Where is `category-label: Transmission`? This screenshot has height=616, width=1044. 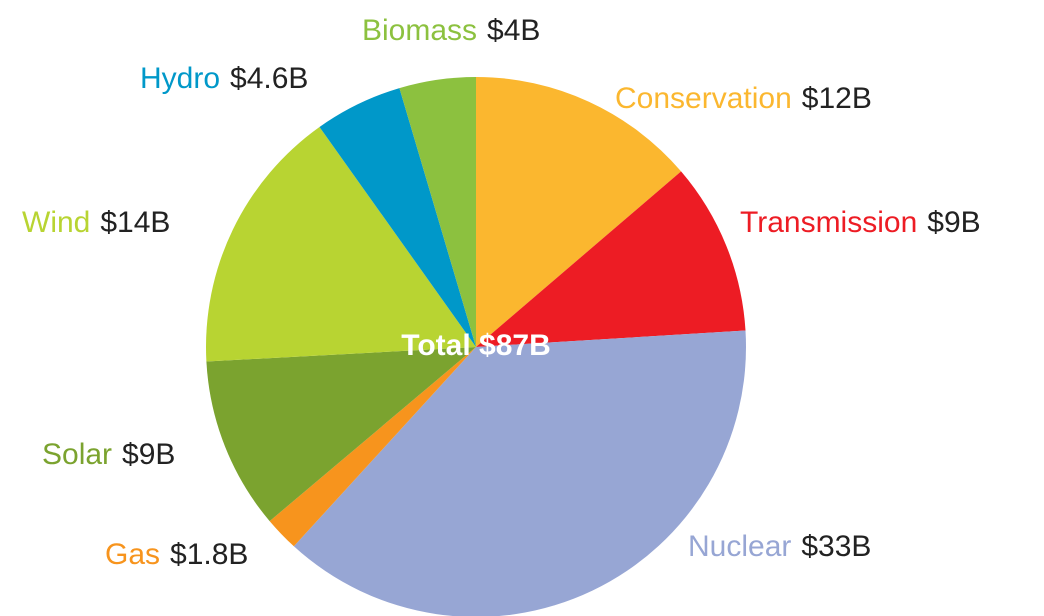
category-label: Transmission is located at coordinates (828, 222).